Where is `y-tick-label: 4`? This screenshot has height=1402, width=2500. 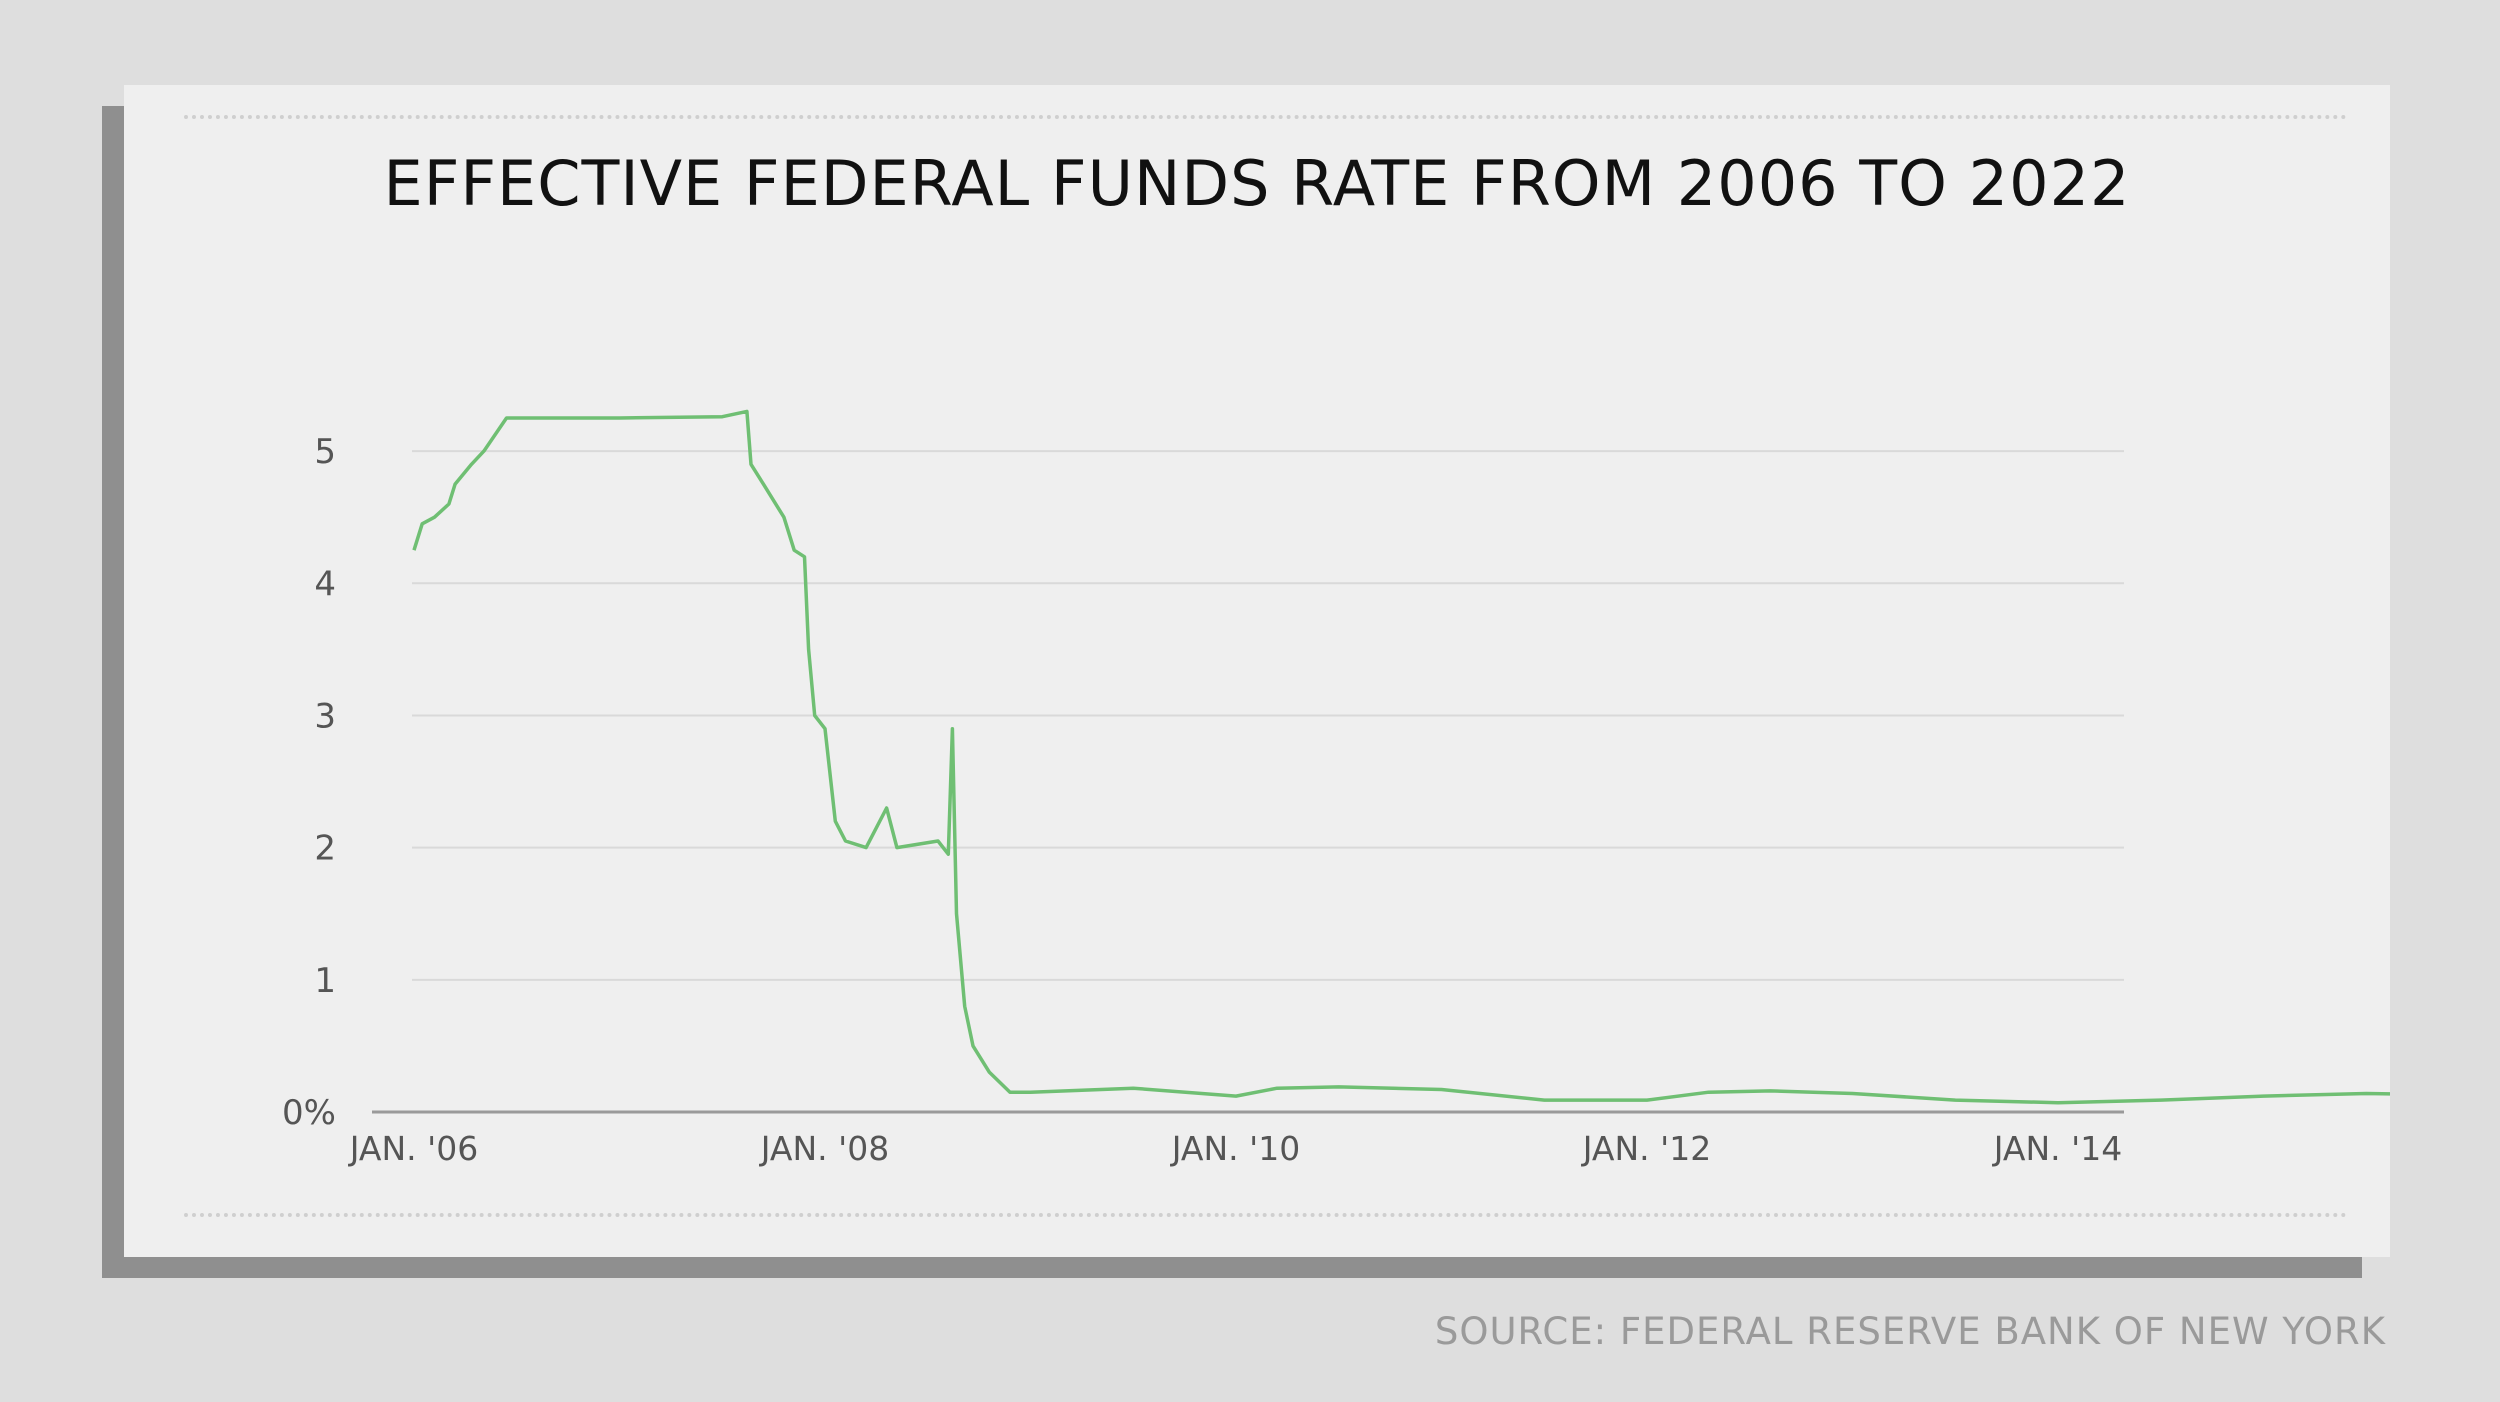 y-tick-label: 4 is located at coordinates (325, 584).